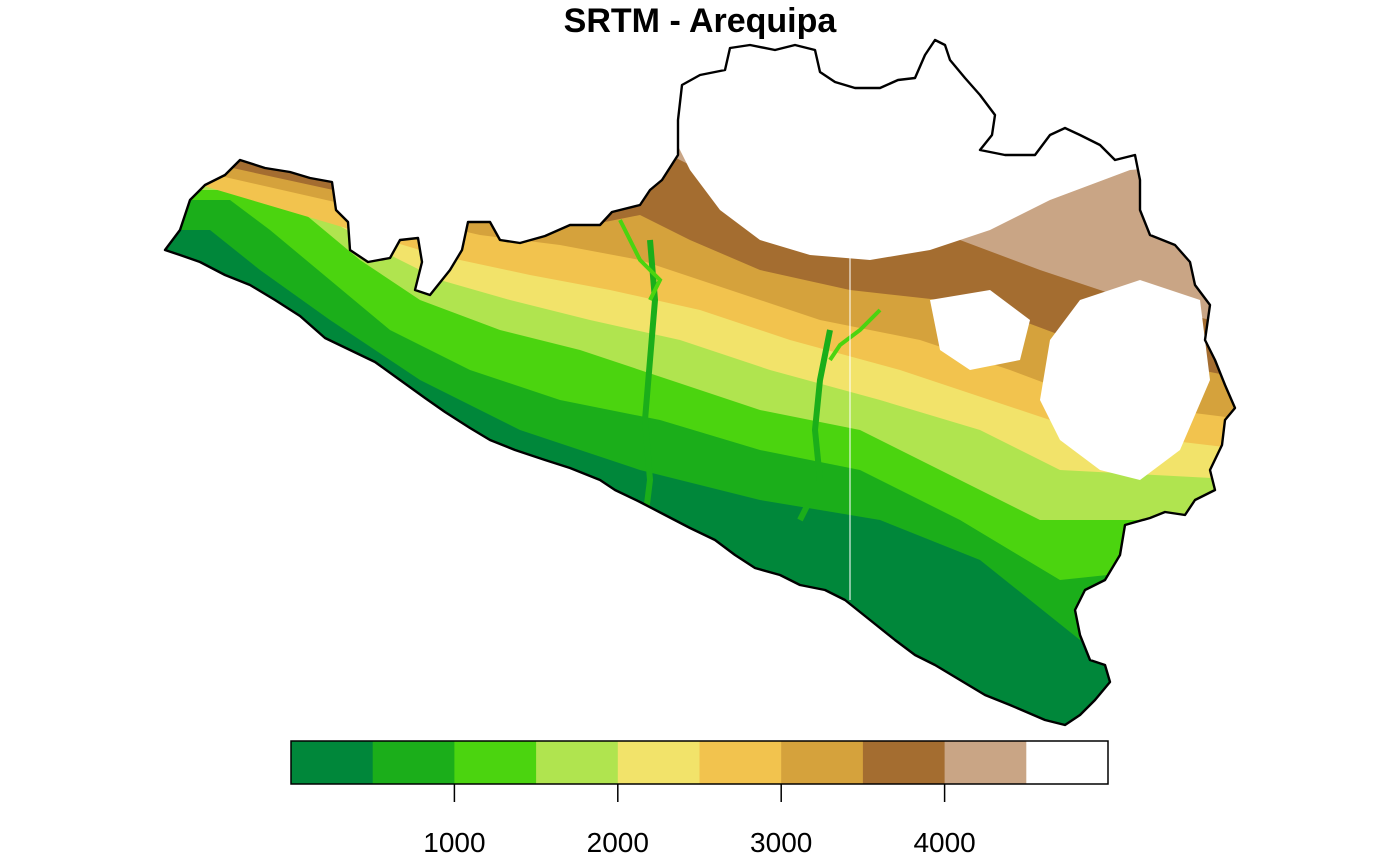 Image resolution: width=1400 pixels, height=866 pixels. Describe the element at coordinates (699, 821) in the screenshot. I see `legend-ticks: 1000 2000 3000 4000` at that location.